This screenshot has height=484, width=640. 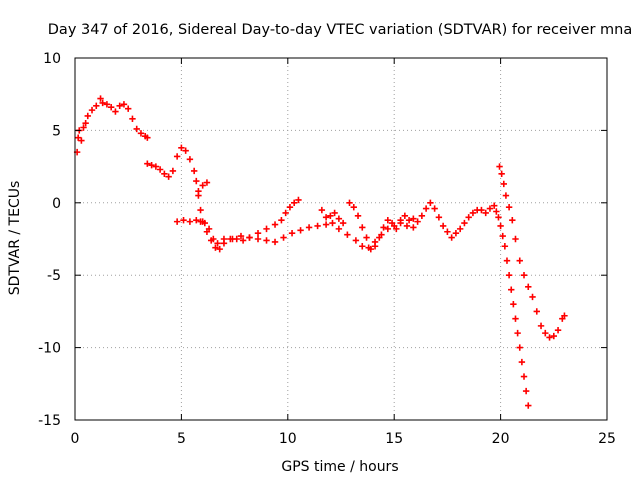 What do you see at coordinates (49, 421) in the screenshot?
I see `y-tick-label: -15` at bounding box center [49, 421].